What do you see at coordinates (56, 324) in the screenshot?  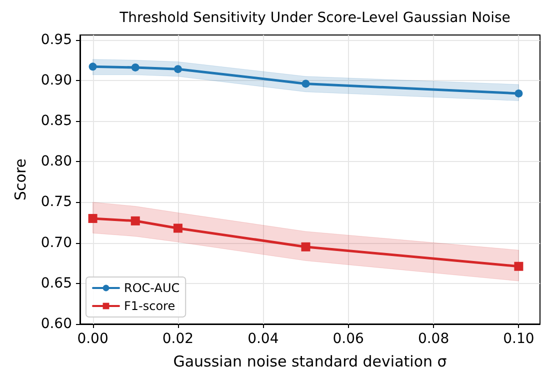 I see `y-tick-label: 0.60` at bounding box center [56, 324].